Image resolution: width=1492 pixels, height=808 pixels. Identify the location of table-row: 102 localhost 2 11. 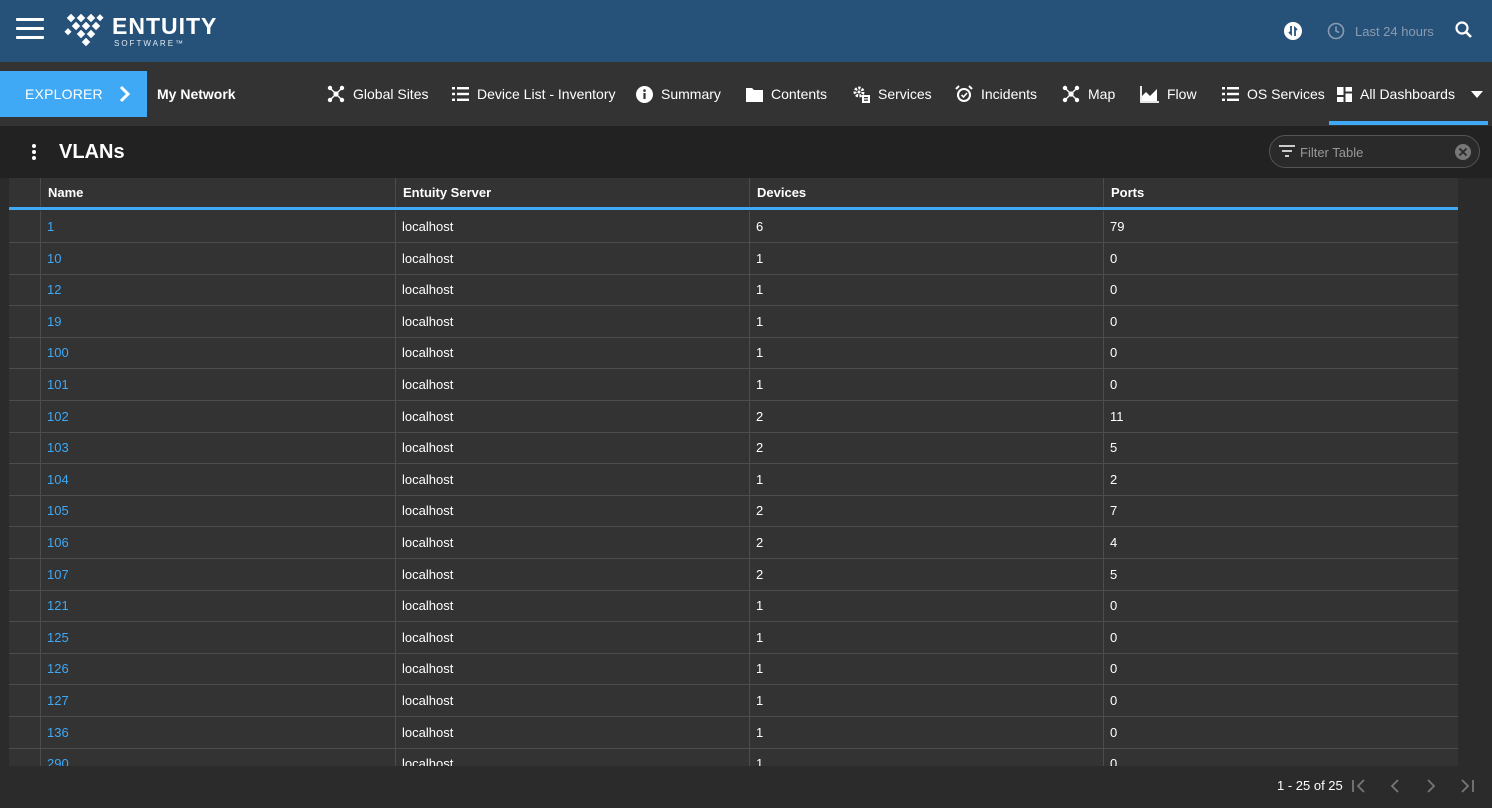
(733, 416).